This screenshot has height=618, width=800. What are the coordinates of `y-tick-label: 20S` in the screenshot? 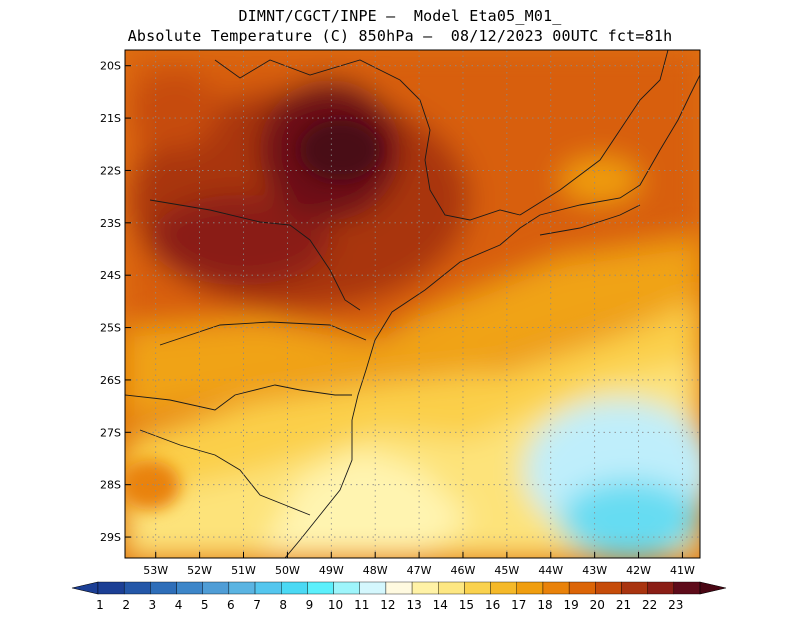 It's located at (110, 66).